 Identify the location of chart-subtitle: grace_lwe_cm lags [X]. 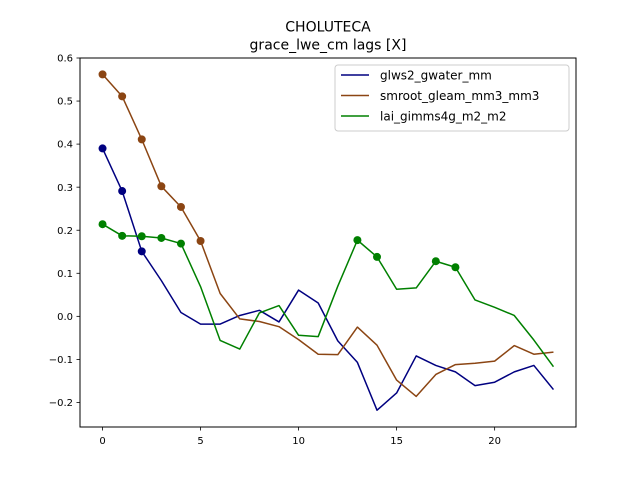
(328, 46).